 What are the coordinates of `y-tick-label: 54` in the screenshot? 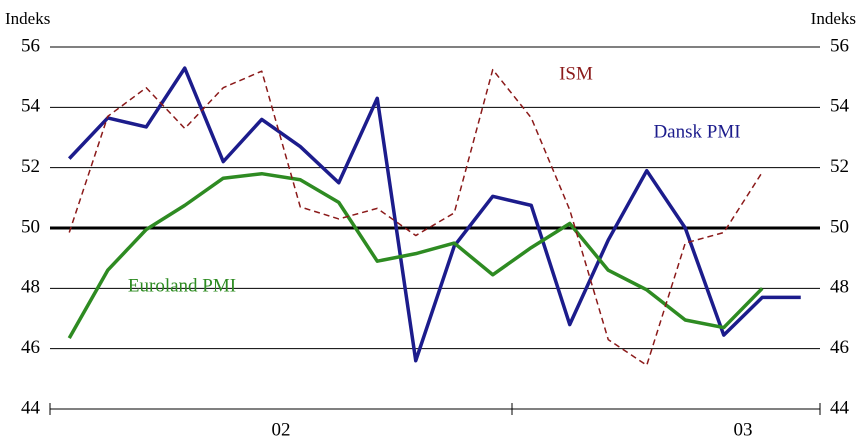 It's located at (31, 106).